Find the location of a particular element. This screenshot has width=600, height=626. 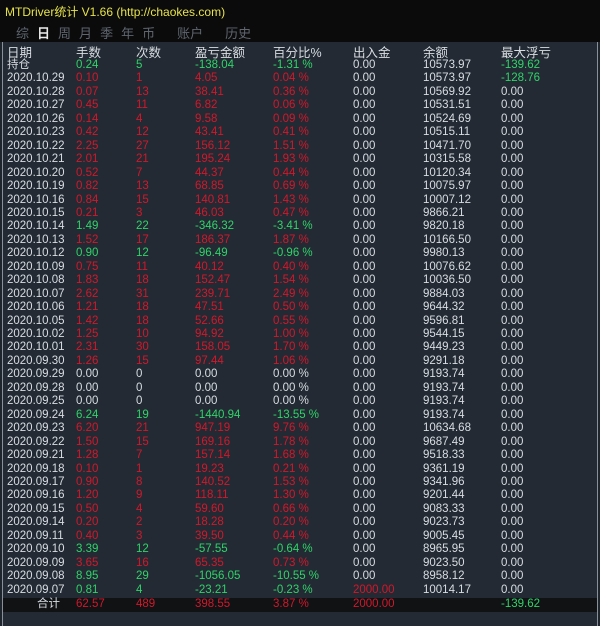

cell-balance: 9596.81 is located at coordinates (444, 320).